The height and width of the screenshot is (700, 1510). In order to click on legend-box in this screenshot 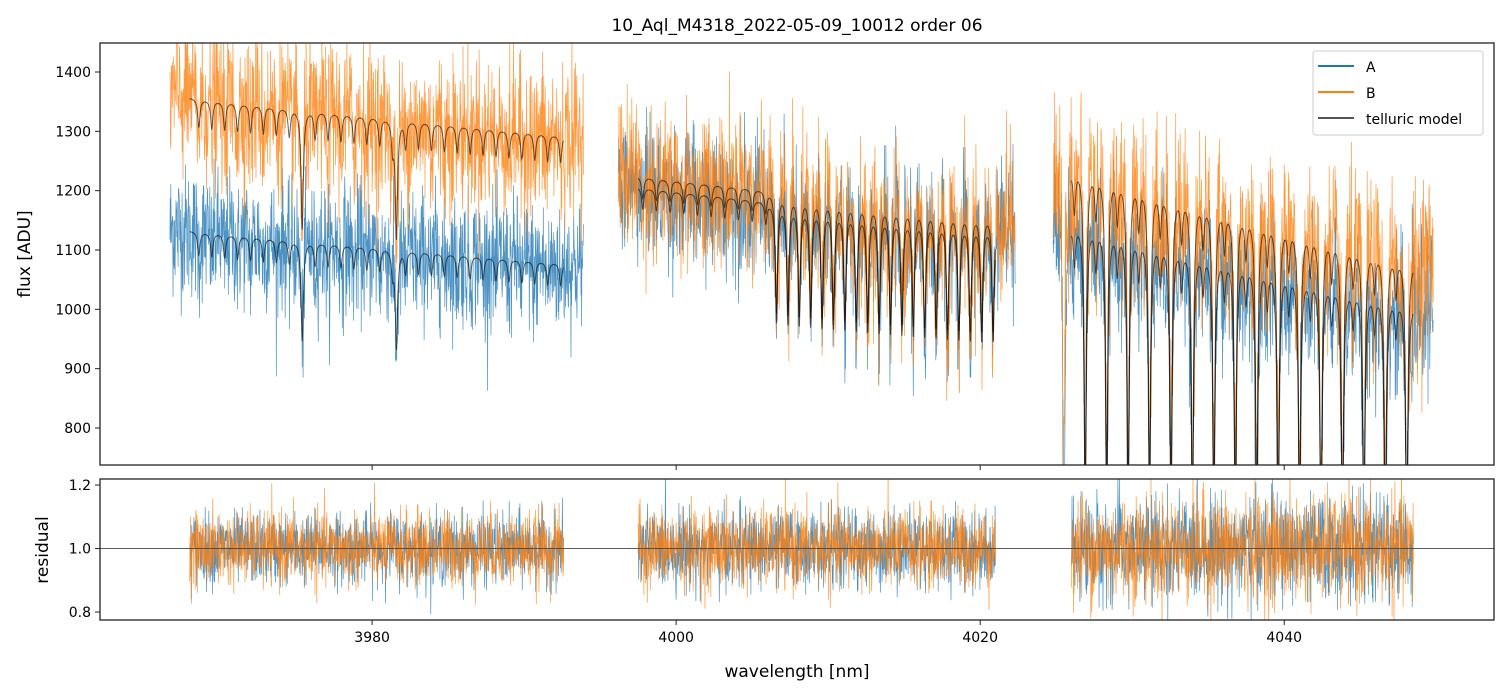, I will do `click(1398, 93)`.